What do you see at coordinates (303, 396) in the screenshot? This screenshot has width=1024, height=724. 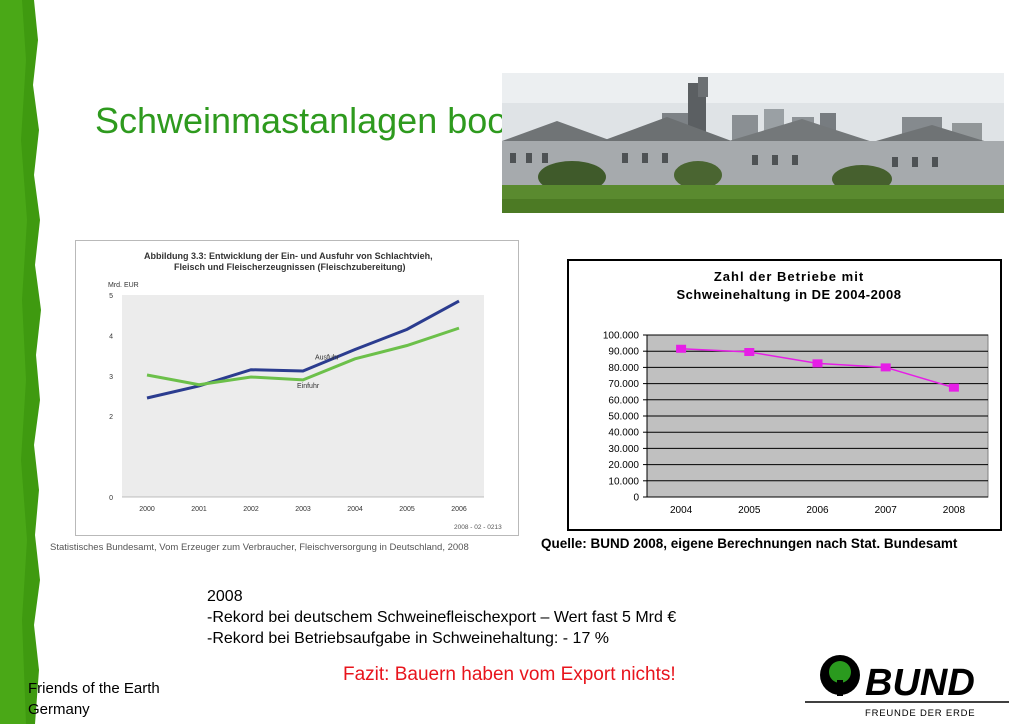 I see `trade-chart-plot-area` at bounding box center [303, 396].